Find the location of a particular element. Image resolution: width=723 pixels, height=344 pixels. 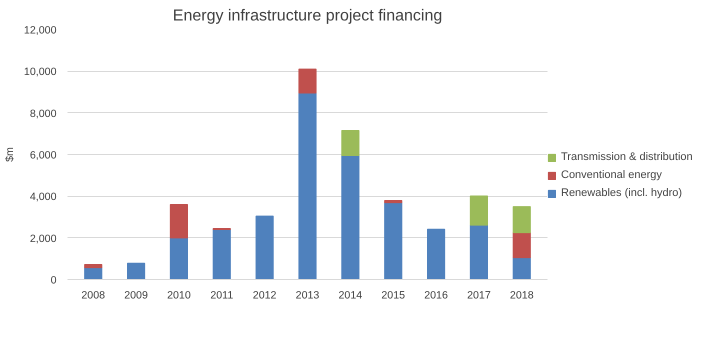

x-tick-label: 2008 is located at coordinates (93, 296).